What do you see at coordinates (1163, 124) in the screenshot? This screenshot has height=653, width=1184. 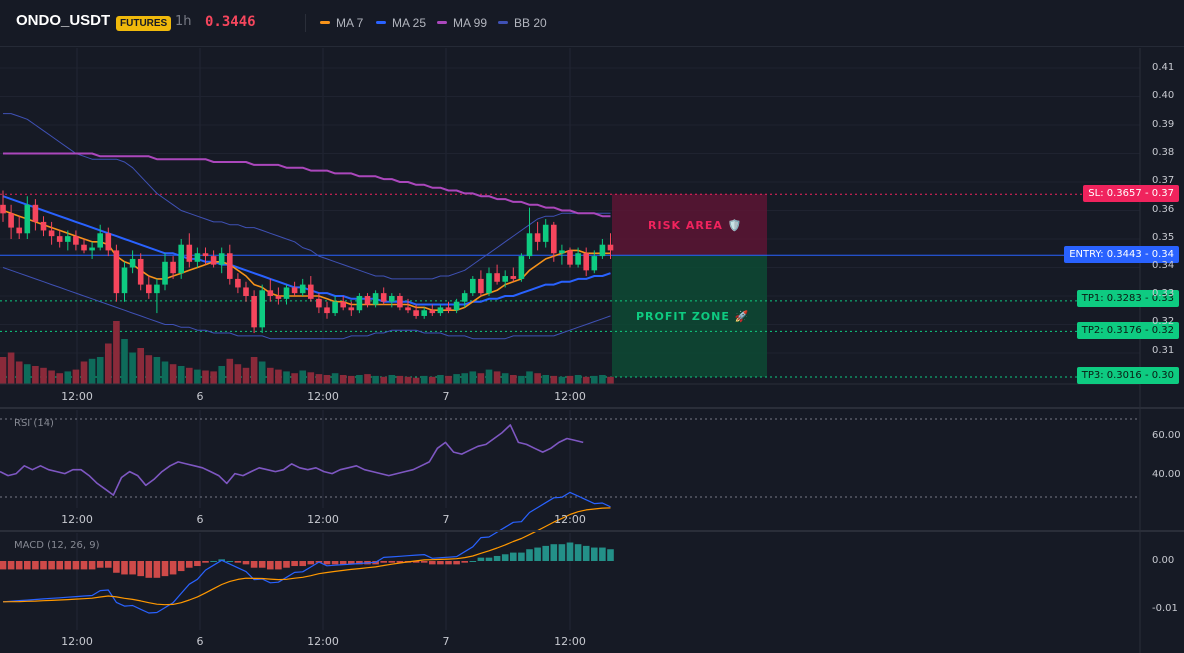 I see `price-axis-label: 0.39` at bounding box center [1163, 124].